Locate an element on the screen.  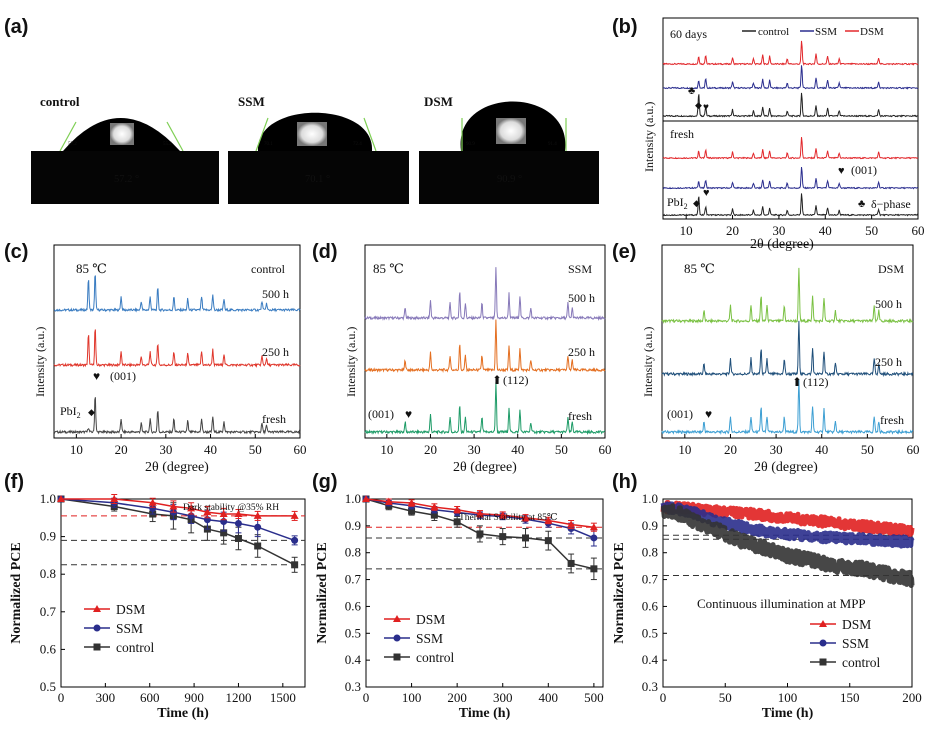
panel-label-e: (e) is located at coordinates (624, 252).